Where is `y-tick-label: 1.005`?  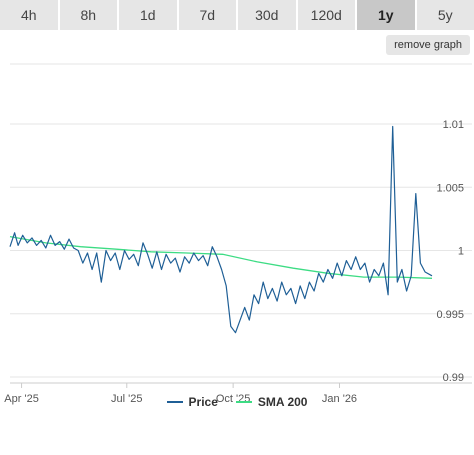
y-tick-label: 1.005 is located at coordinates (450, 188).